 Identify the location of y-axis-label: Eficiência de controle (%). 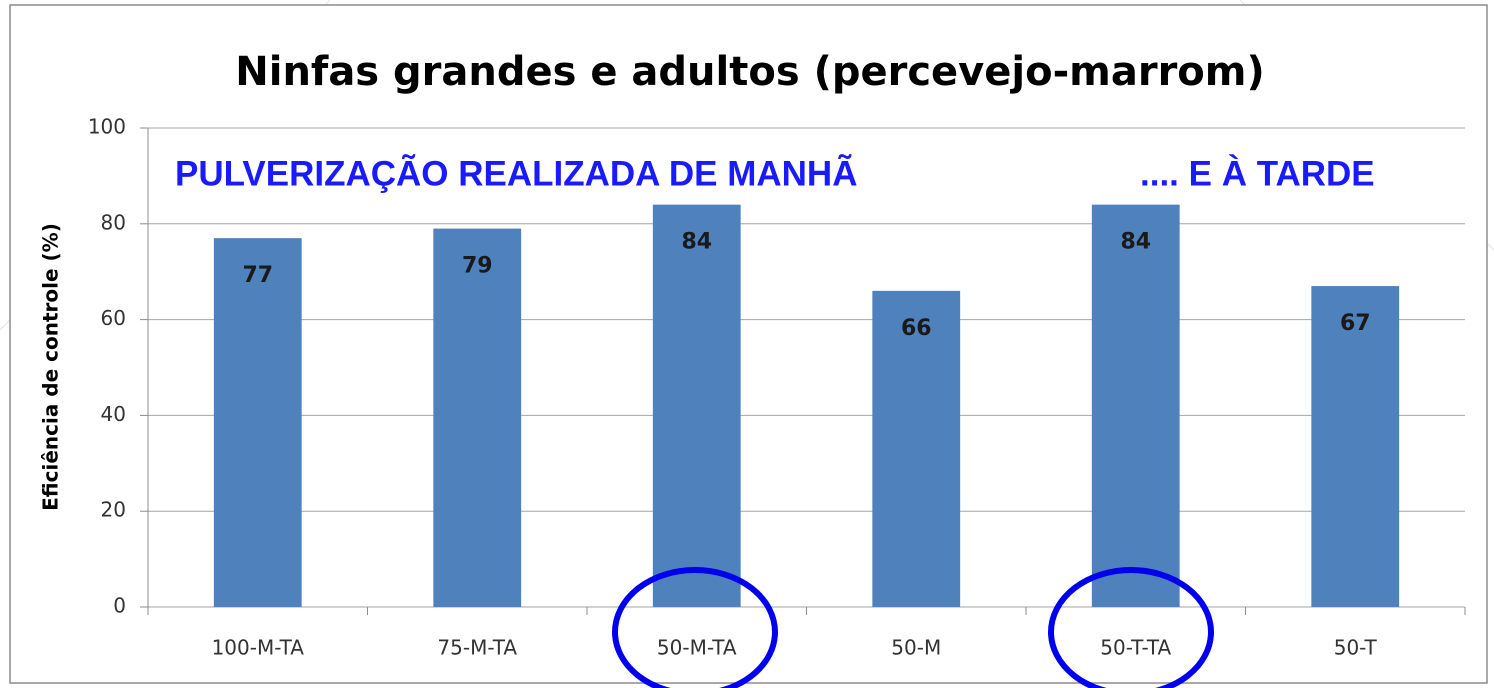
(51, 367).